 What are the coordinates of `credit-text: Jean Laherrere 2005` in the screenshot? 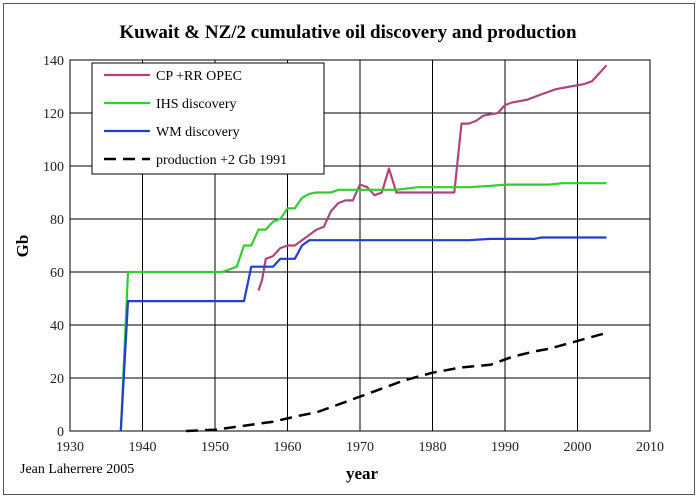 It's located at (77, 469).